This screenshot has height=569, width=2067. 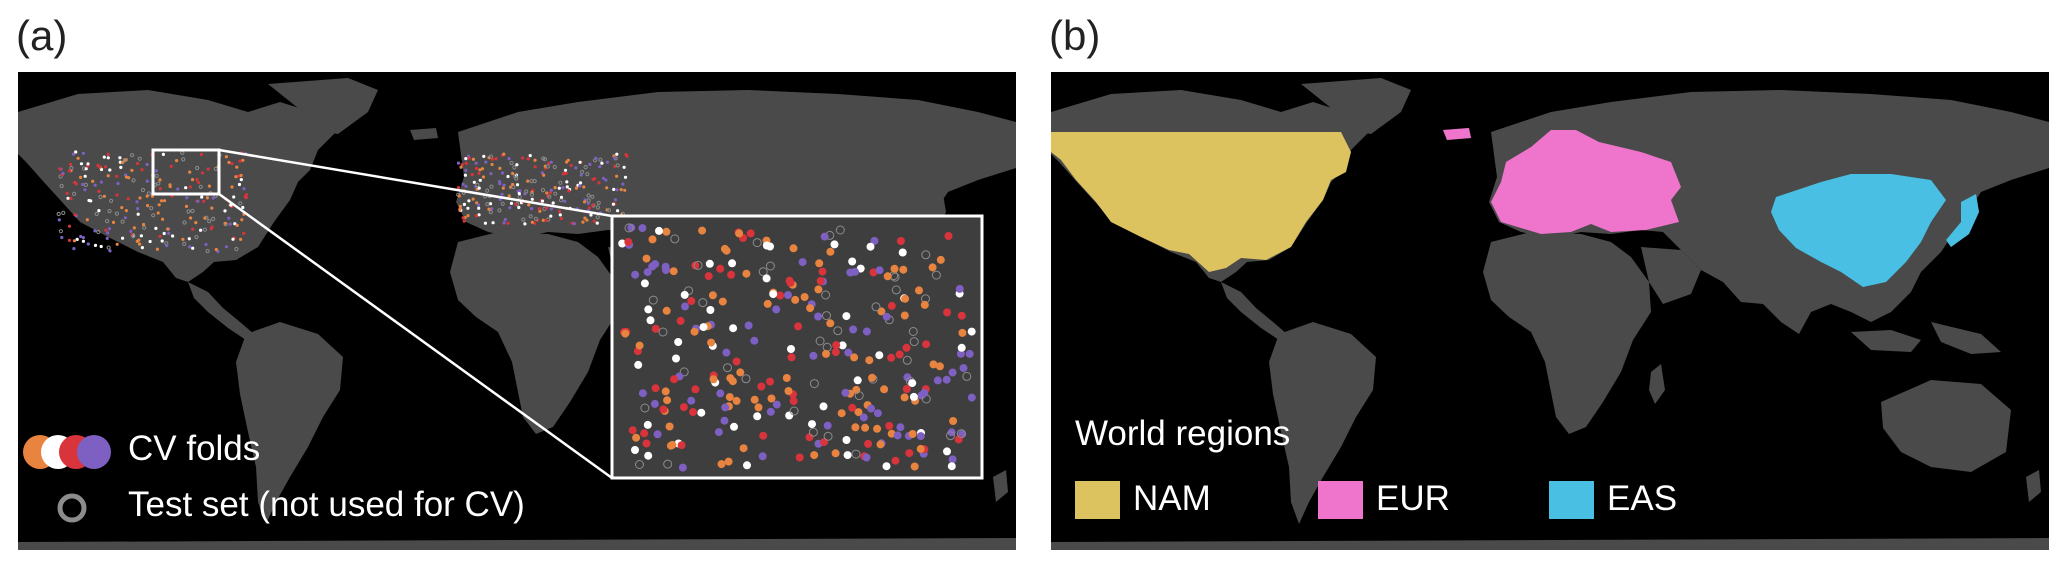 What do you see at coordinates (415, 183) in the screenshot?
I see `zoom-leader-line-top` at bounding box center [415, 183].